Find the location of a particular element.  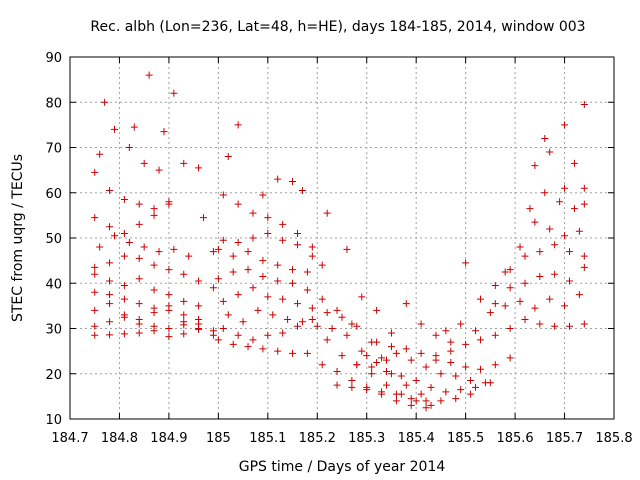

x-tick-label: 185.8 is located at coordinates (613, 438).